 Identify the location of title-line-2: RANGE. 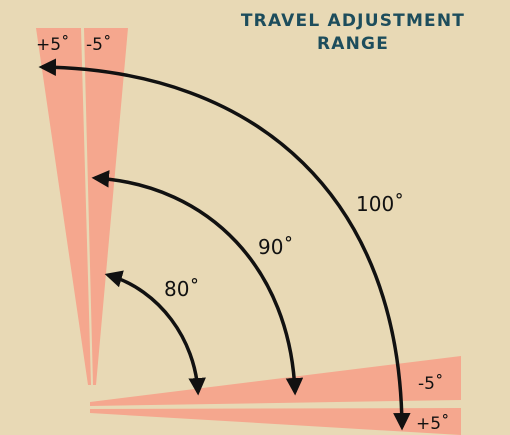
(353, 44).